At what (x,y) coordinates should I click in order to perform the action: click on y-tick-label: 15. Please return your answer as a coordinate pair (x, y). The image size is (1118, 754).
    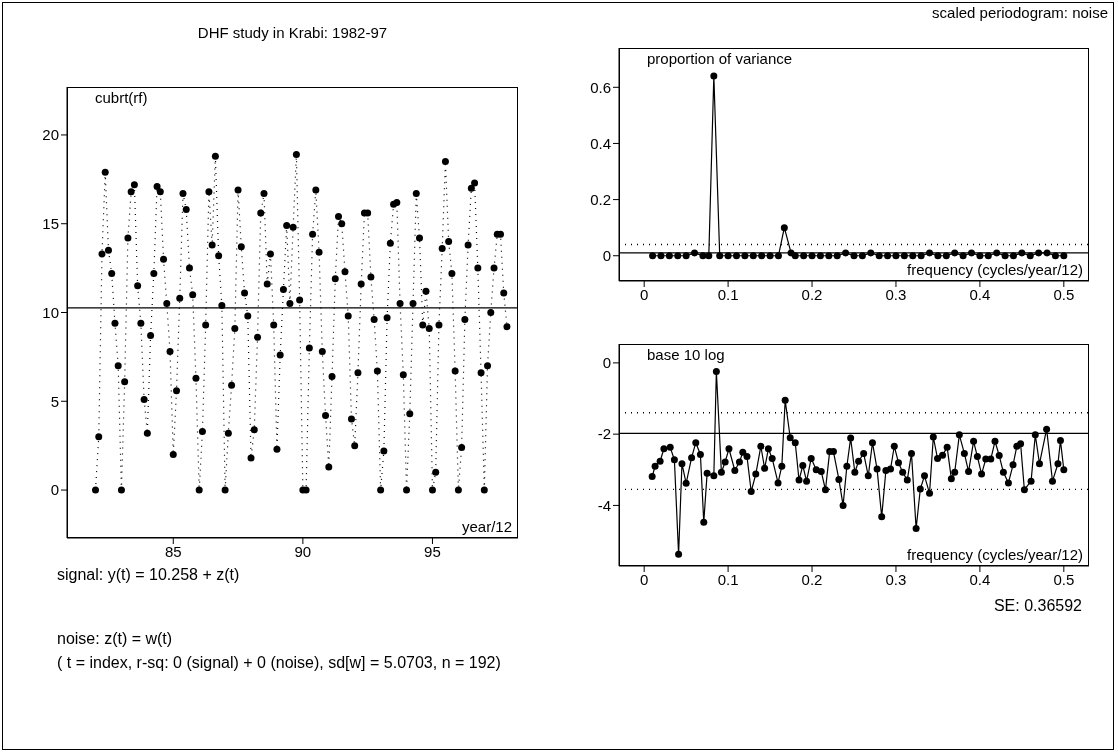
    Looking at the image, I should click on (50, 224).